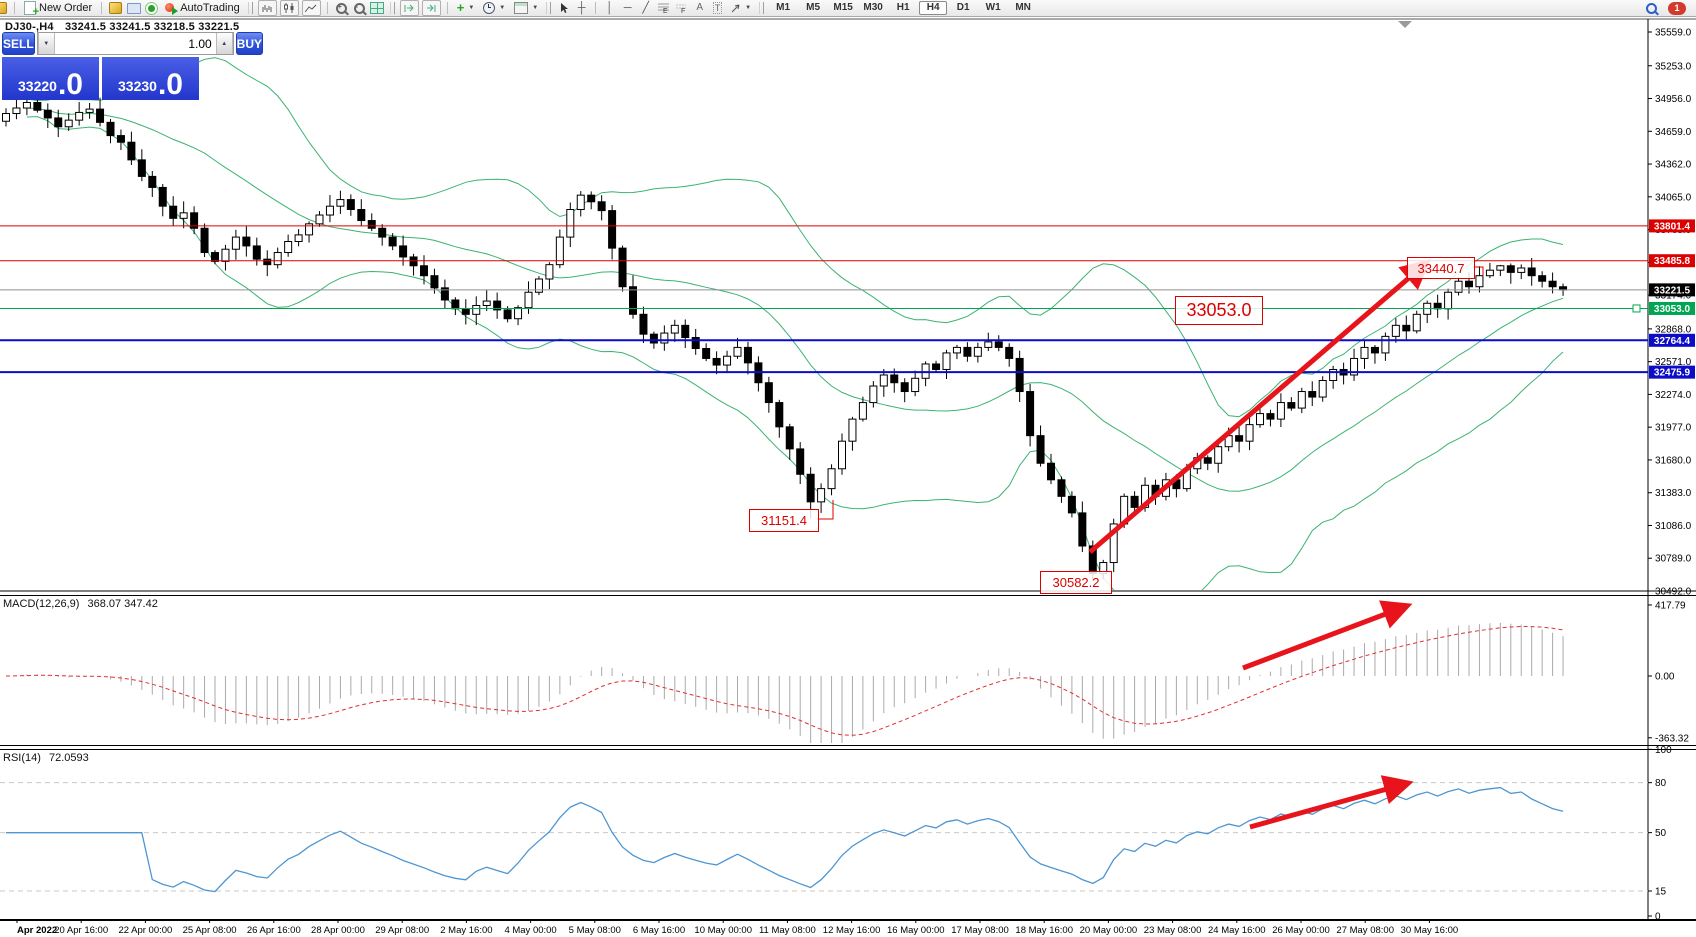  What do you see at coordinates (563, 8) in the screenshot?
I see `cursor-icon` at bounding box center [563, 8].